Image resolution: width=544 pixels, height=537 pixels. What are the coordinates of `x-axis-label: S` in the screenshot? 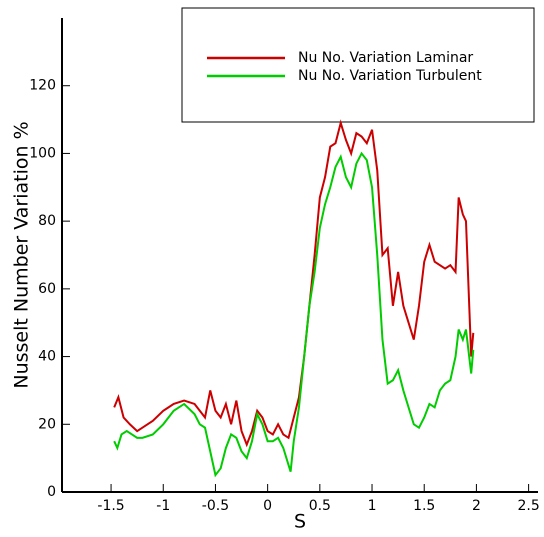 It's located at (300, 522).